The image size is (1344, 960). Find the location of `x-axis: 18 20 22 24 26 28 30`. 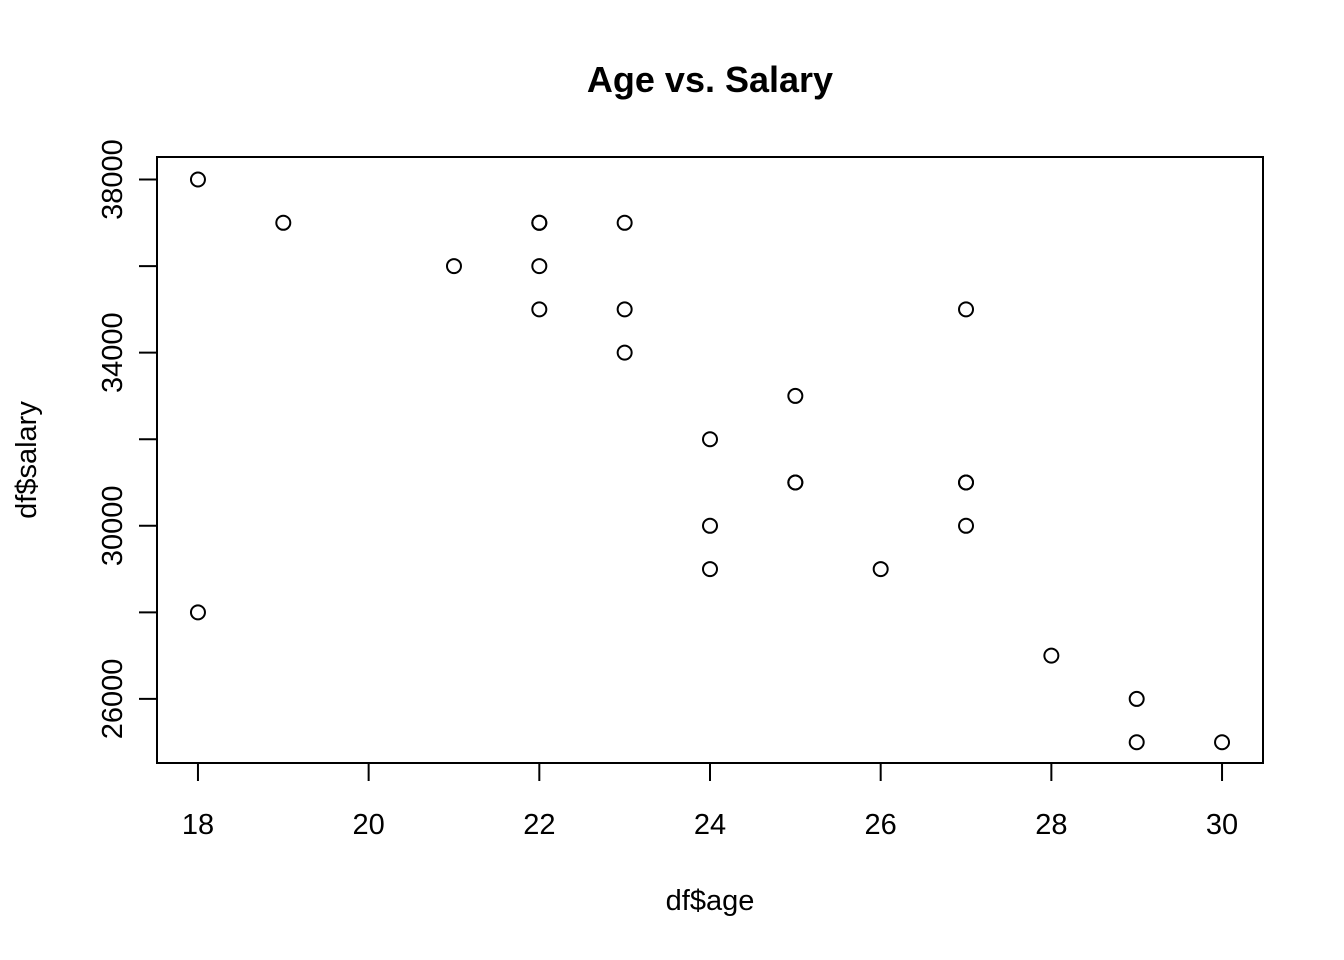

x-axis: 18 20 22 24 26 28 30 is located at coordinates (710, 801).